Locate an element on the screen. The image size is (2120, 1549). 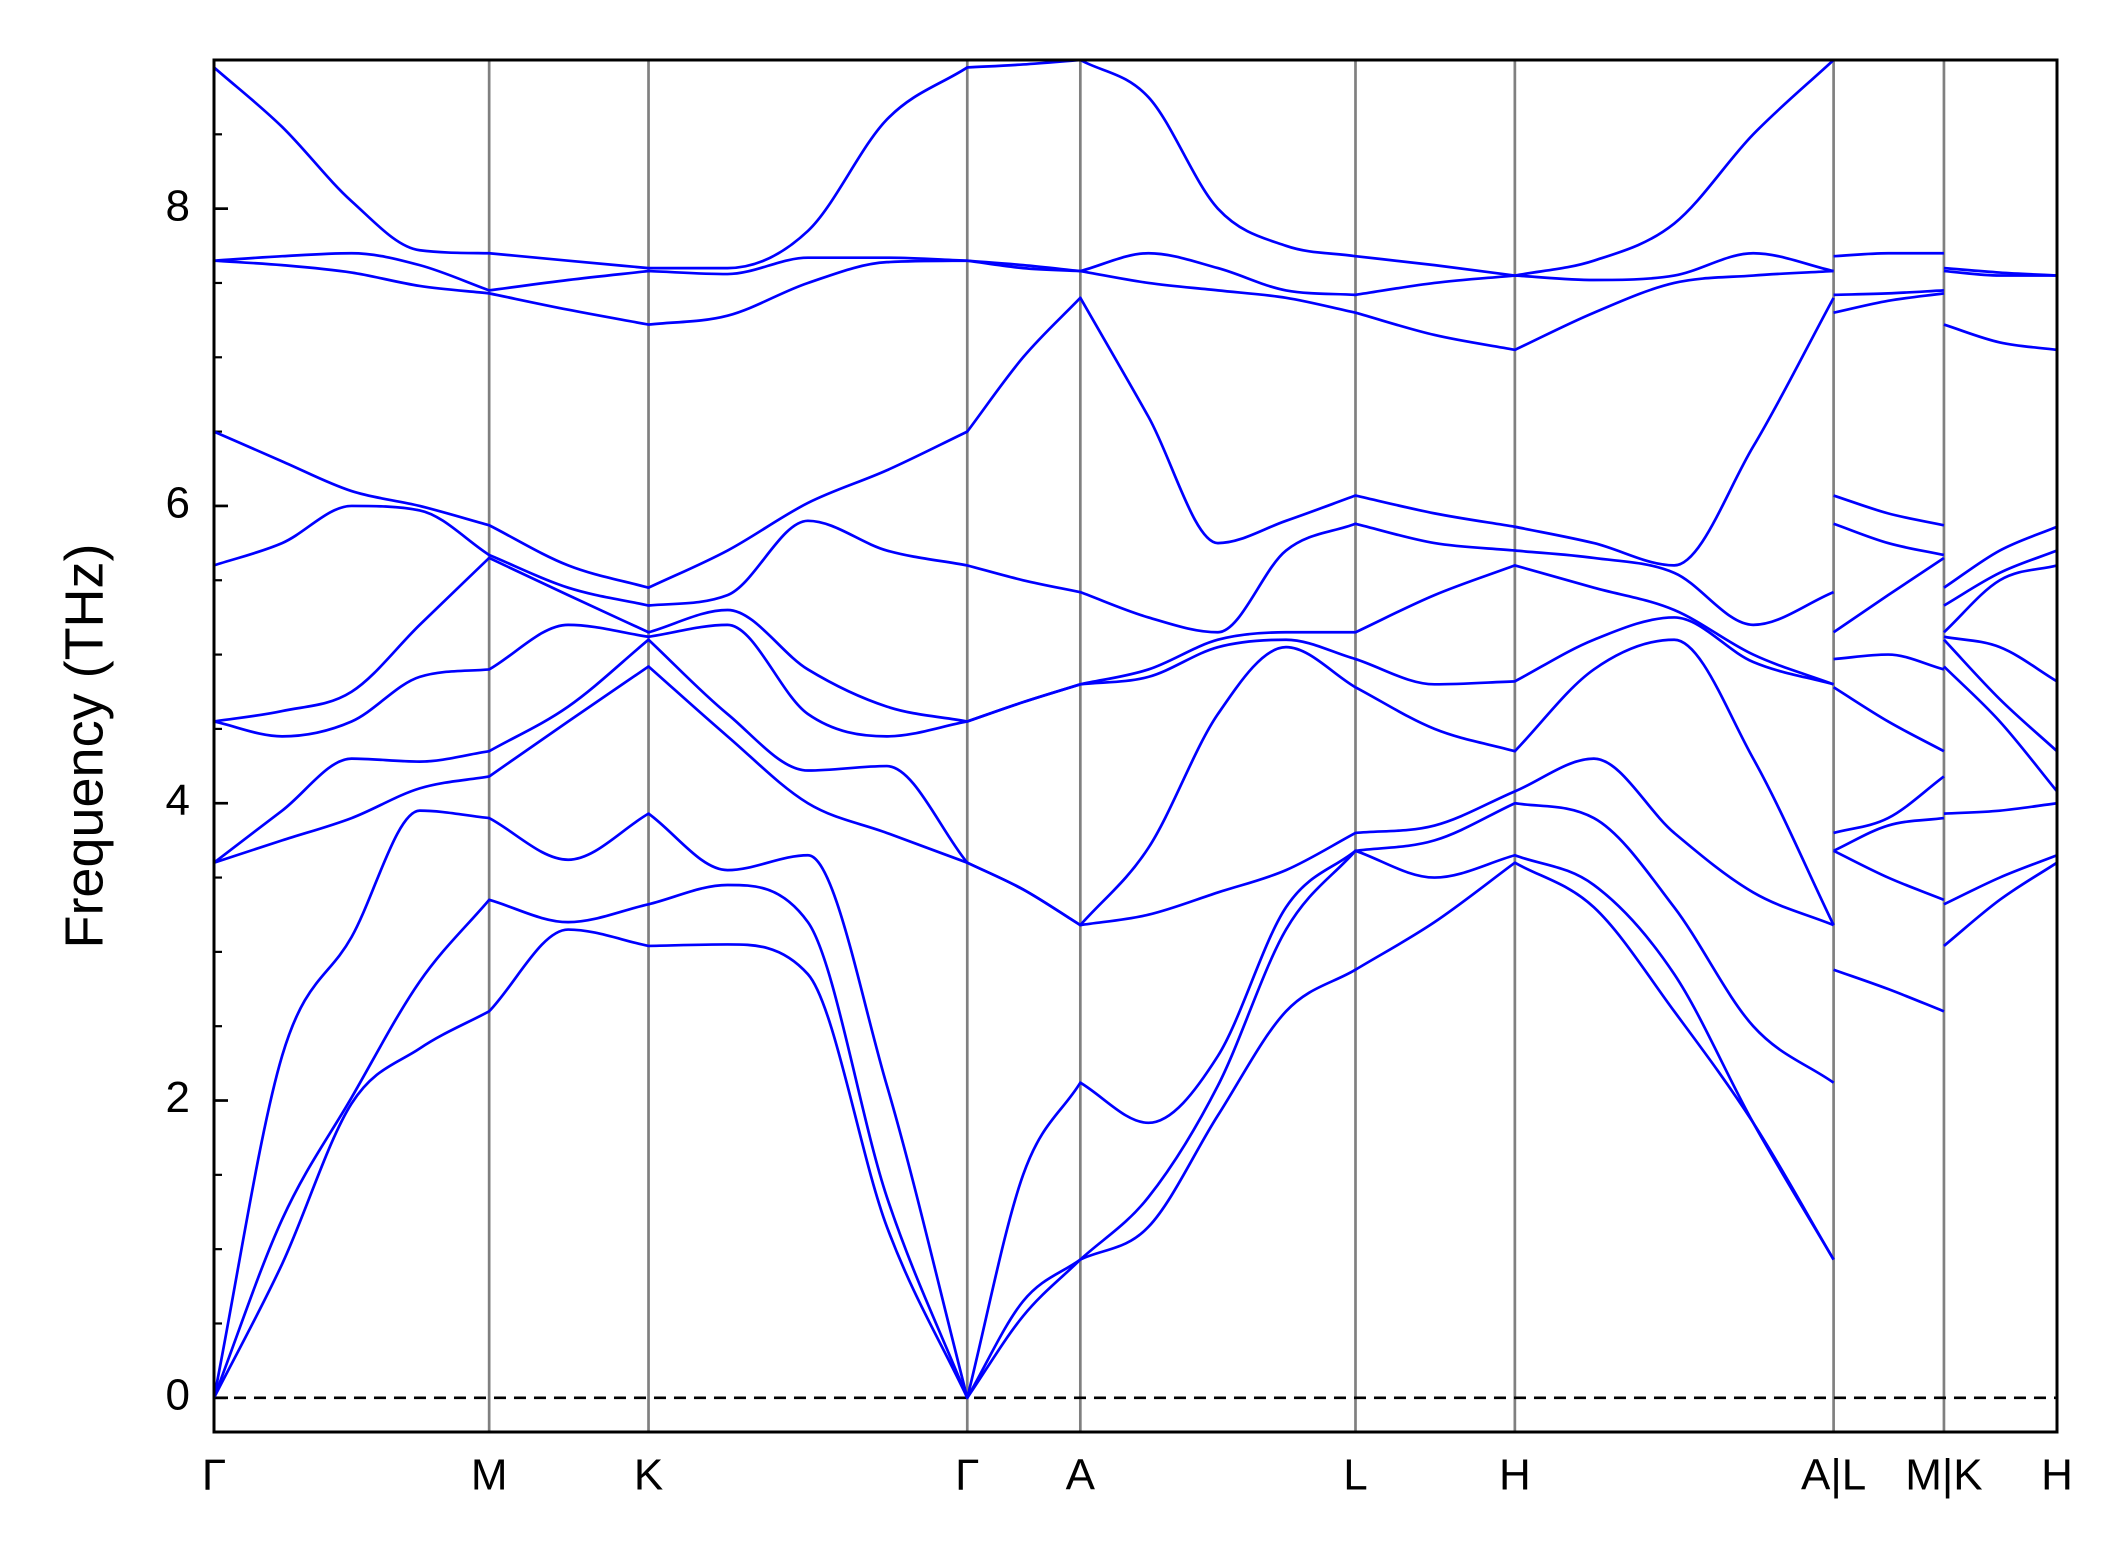
y-tick-label: 0 is located at coordinates (178, 1394).